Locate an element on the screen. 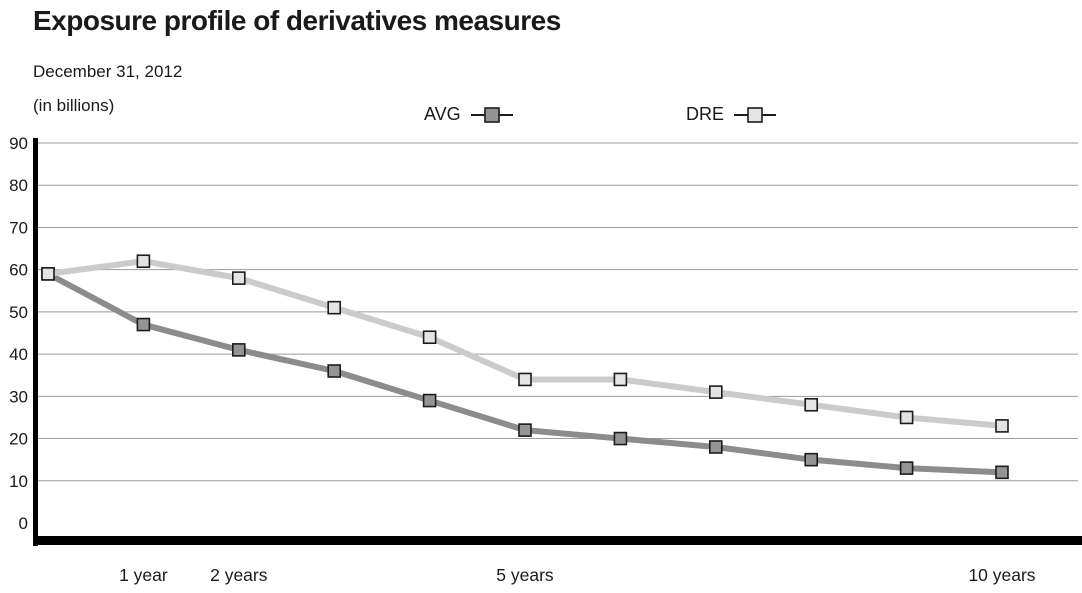  y-tick-label: 90 is located at coordinates (18, 143).